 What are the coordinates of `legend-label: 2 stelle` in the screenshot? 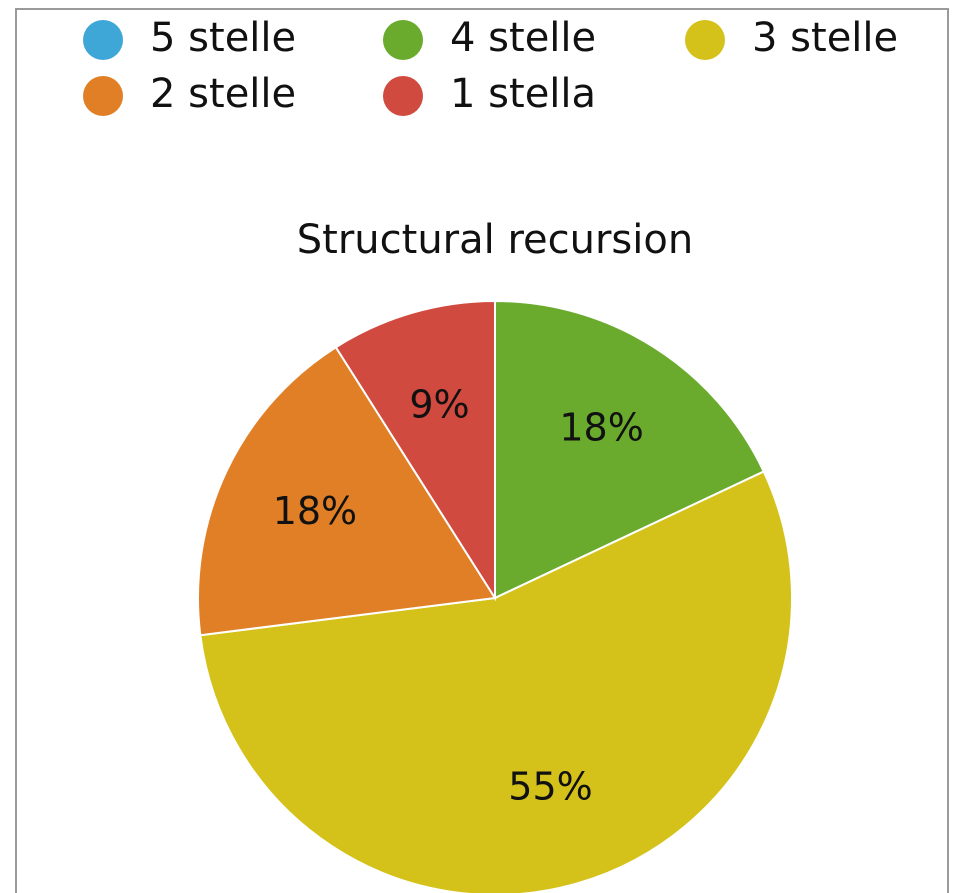 It's located at (223, 94).